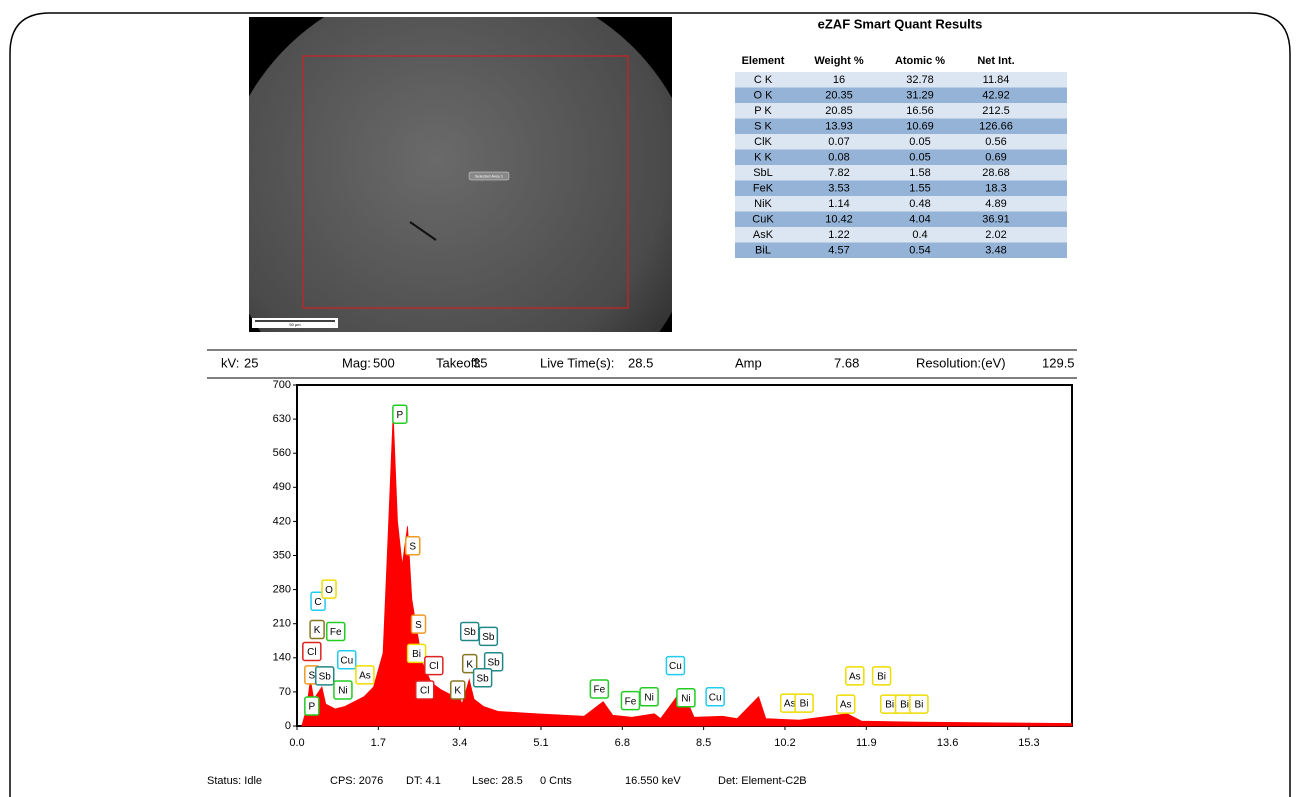  I want to click on acq-label: kV:, so click(230, 362).